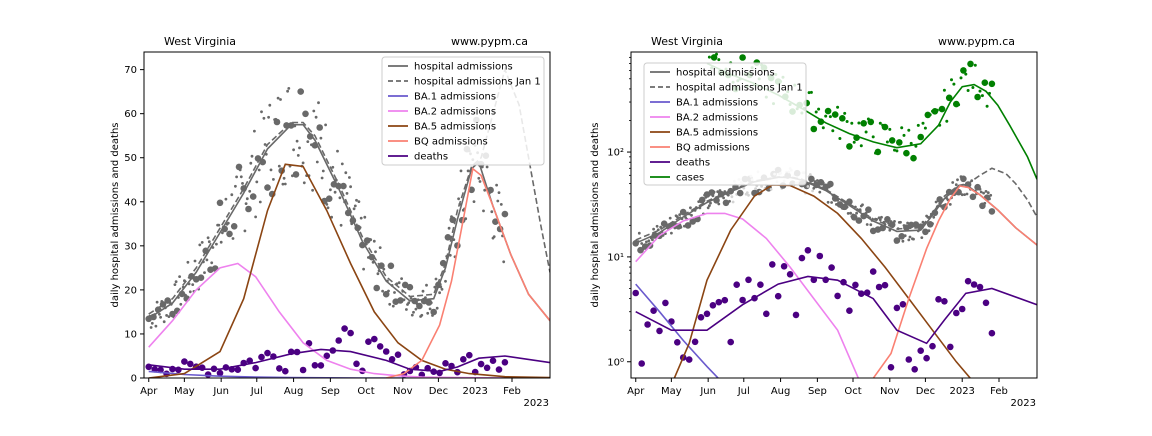 Image resolution: width=1152 pixels, height=436 pixels. I want to click on legend-label: BA.5 admissions, so click(455, 127).